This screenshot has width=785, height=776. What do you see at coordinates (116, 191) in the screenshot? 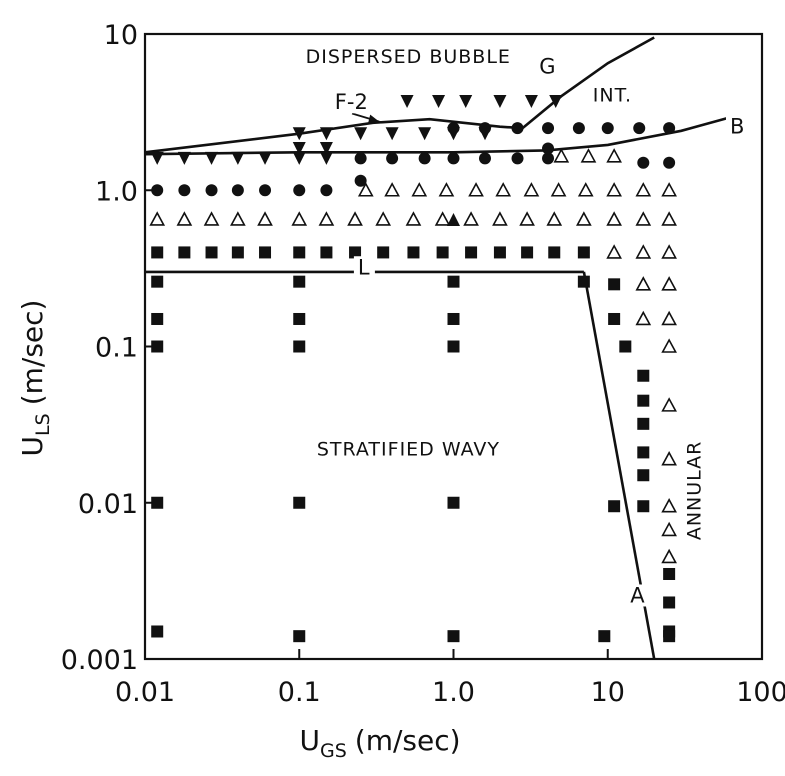
I see `y-tick-label: 1.0` at bounding box center [116, 191].